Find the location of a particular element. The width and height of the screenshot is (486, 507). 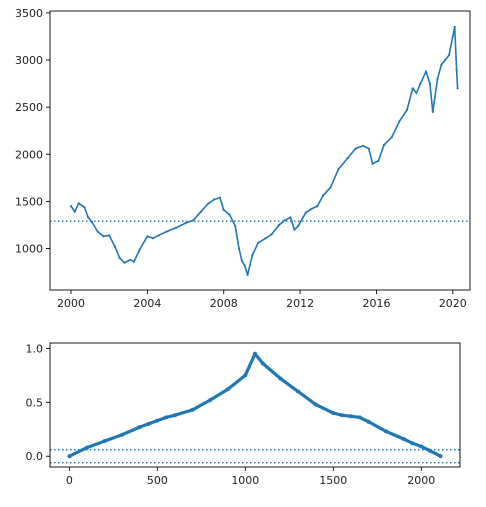

top-x-tick-label: 2008 is located at coordinates (224, 303).